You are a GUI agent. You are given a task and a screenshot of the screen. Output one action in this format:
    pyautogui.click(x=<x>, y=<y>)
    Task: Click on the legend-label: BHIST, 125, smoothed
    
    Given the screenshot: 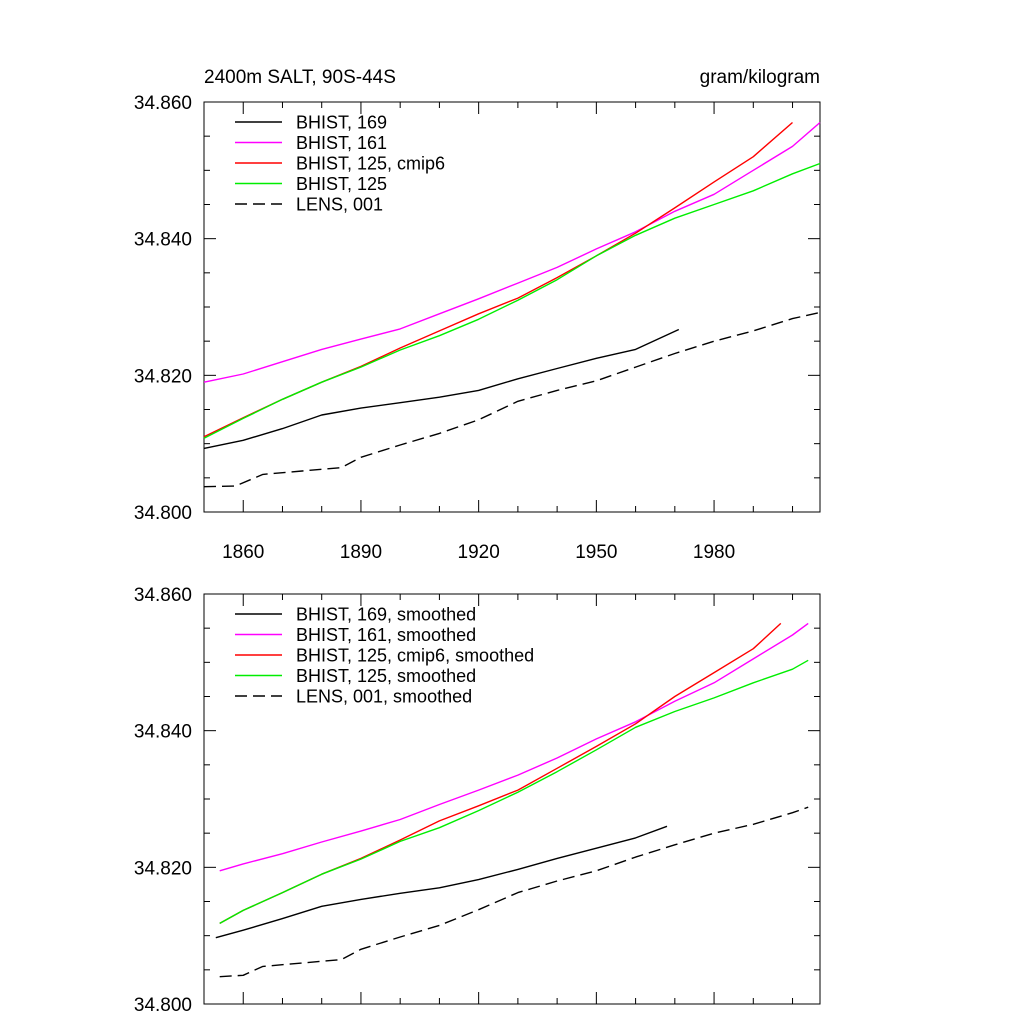 What is the action you would take?
    pyautogui.click(x=386, y=676)
    